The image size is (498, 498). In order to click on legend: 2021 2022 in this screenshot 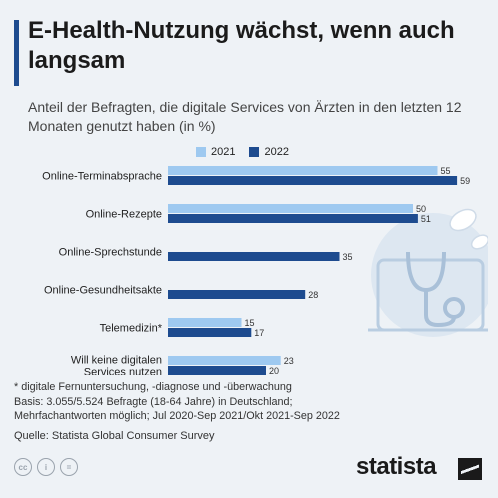, I will do `click(249, 152)`.